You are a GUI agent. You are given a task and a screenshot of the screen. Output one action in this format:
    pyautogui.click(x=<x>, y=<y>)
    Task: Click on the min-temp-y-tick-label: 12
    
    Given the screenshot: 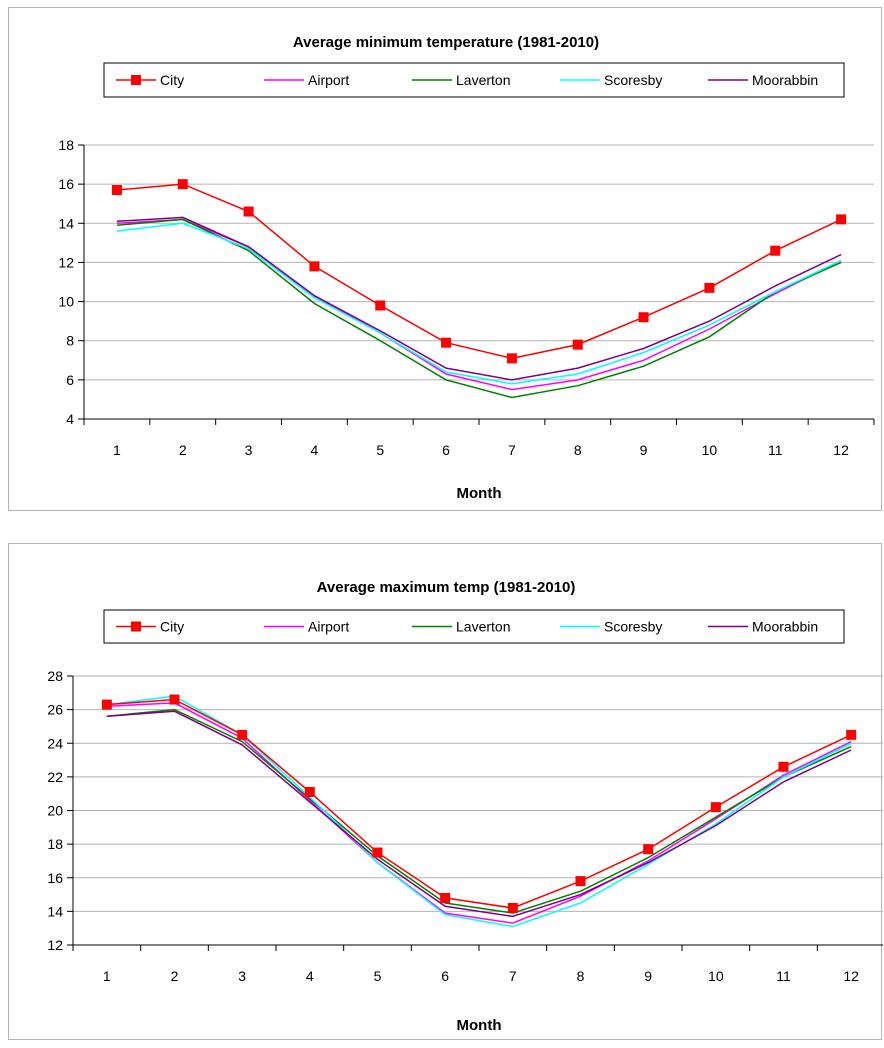 What is the action you would take?
    pyautogui.click(x=66, y=262)
    